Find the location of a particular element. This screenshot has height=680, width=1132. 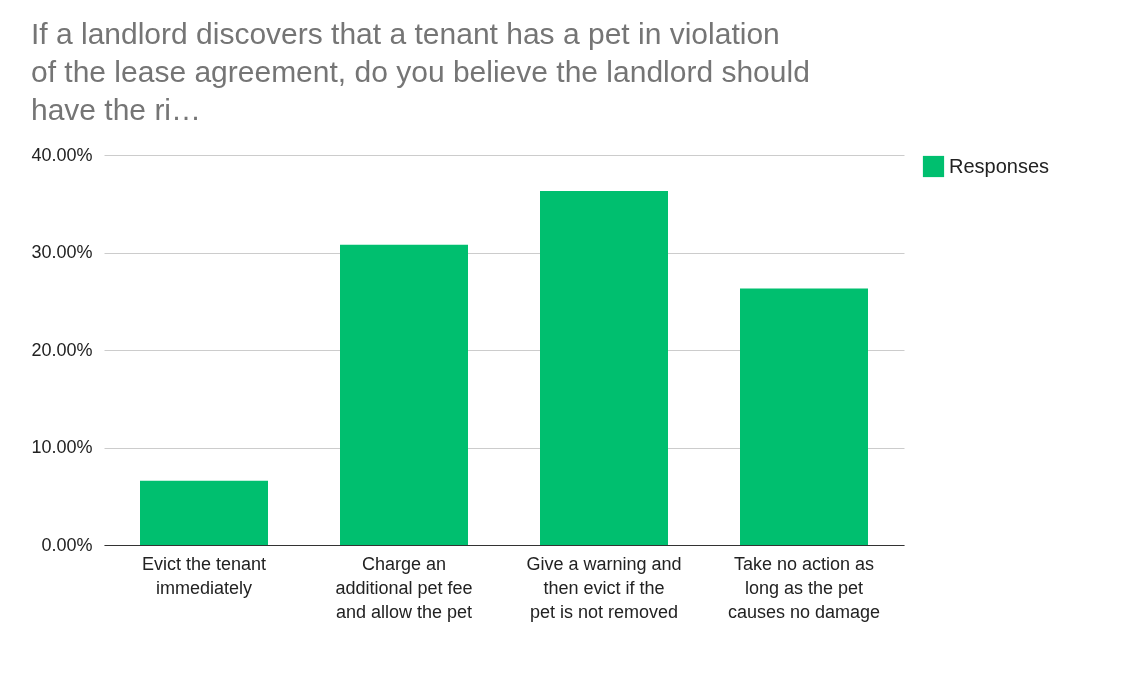

x-tick-label: Charge an additional pet fee and allow the pet is located at coordinates (404, 587).